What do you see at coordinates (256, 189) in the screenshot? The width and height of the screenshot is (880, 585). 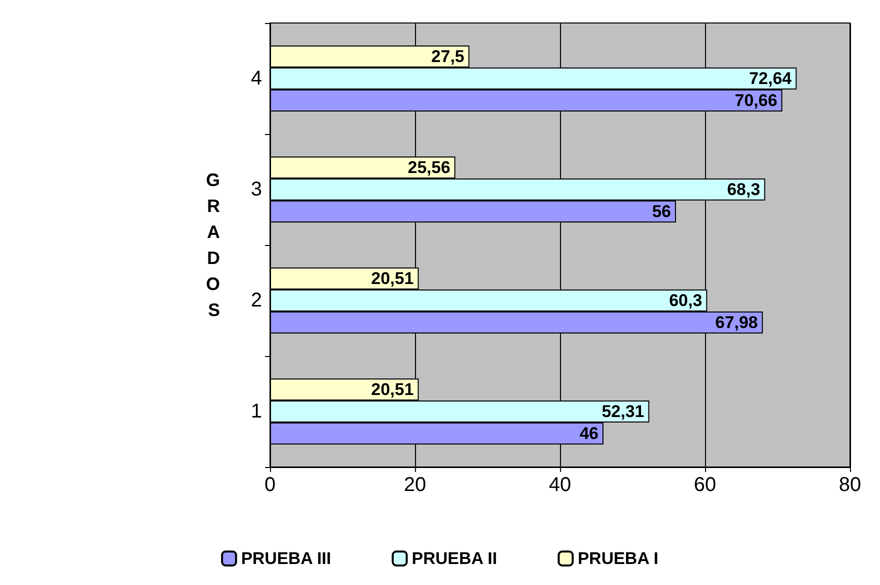 I see `y-tick-label: 3` at bounding box center [256, 189].